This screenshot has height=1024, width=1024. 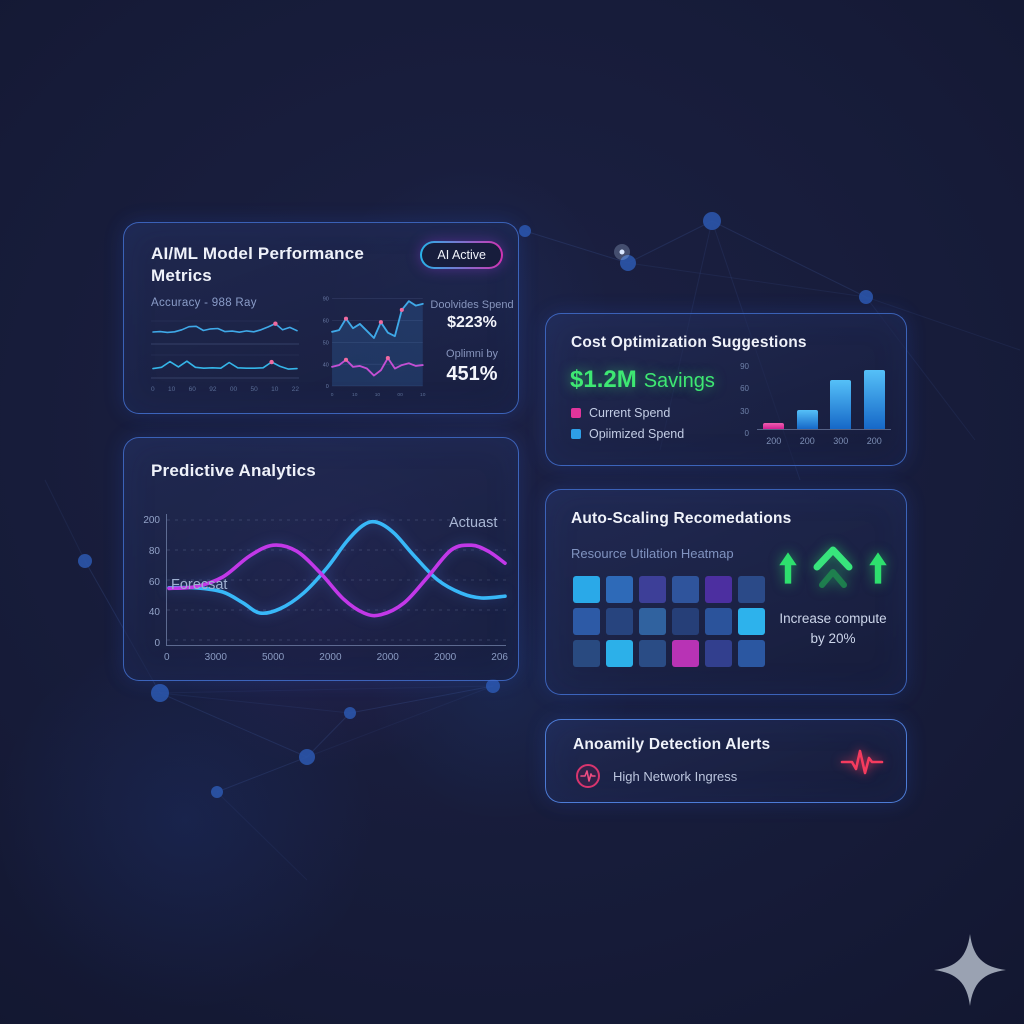 I want to click on legend-item-current: Current Spend, so click(x=627, y=413).